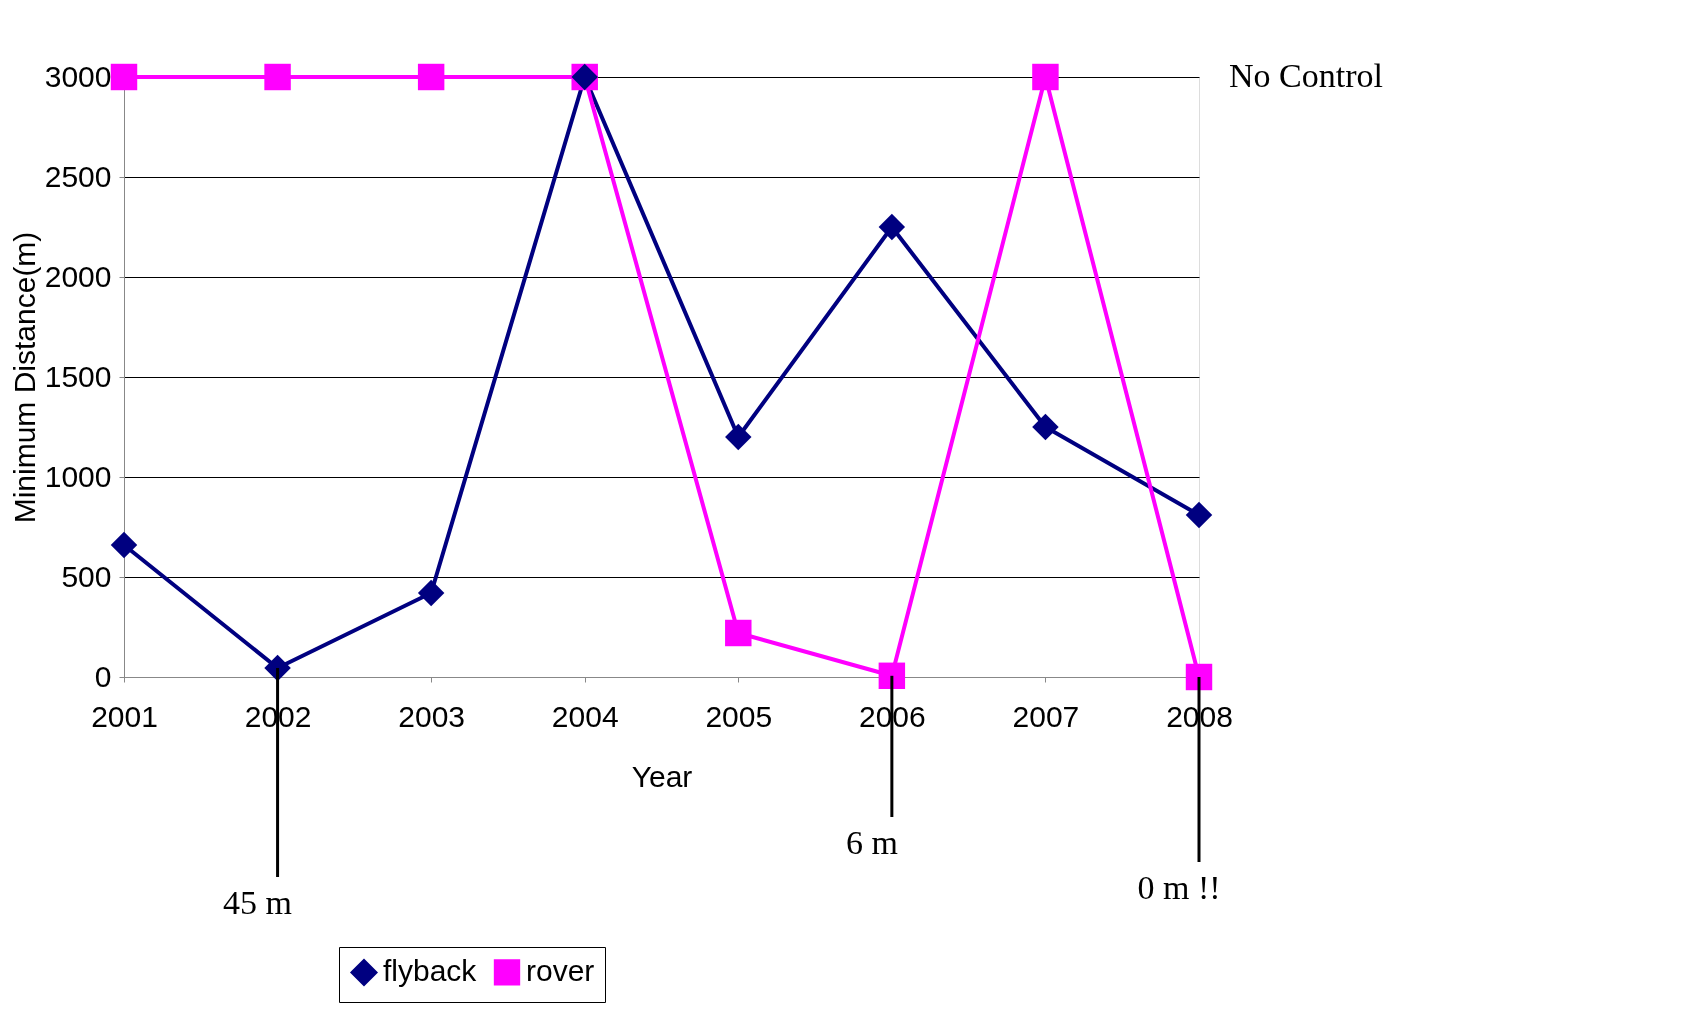 The width and height of the screenshot is (1693, 1025). What do you see at coordinates (585, 716) in the screenshot?
I see `x-tick-label: 2004` at bounding box center [585, 716].